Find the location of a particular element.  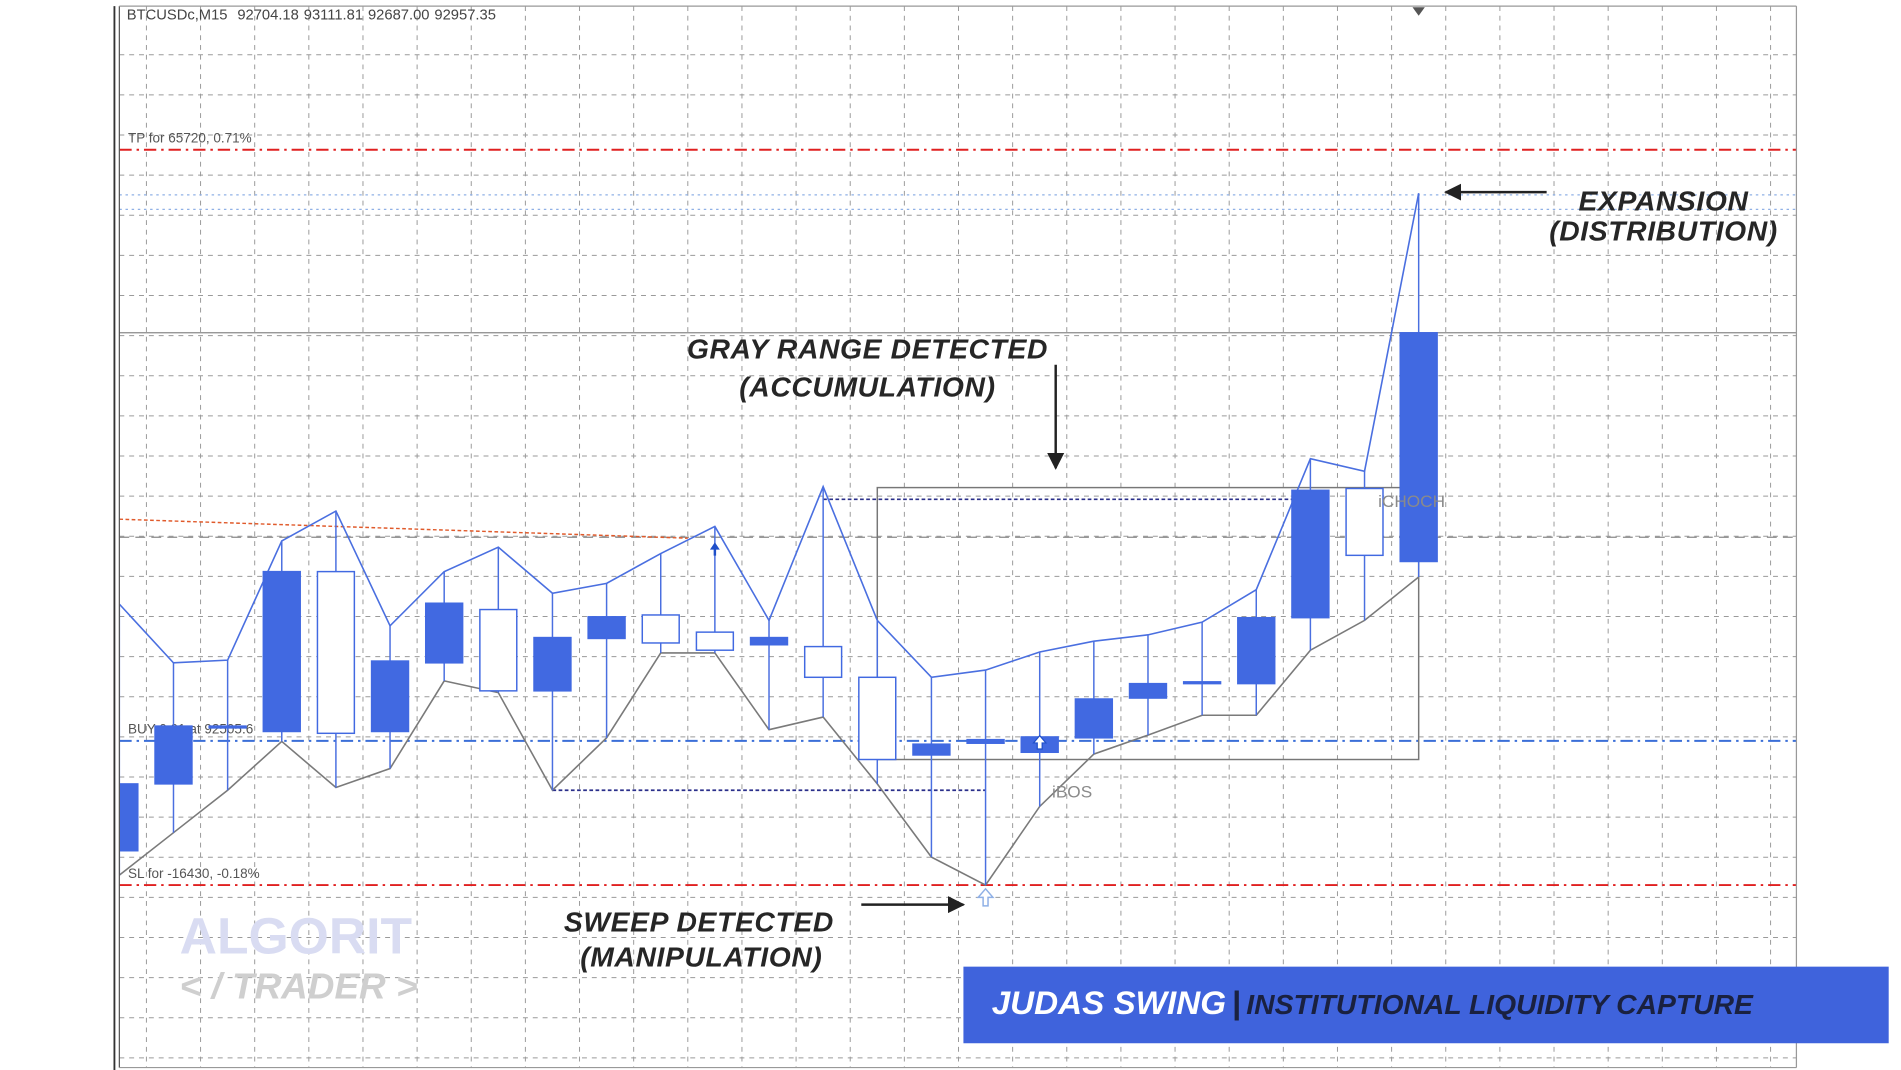

level-label: SL for -16430, -0.18% is located at coordinates (194, 873).